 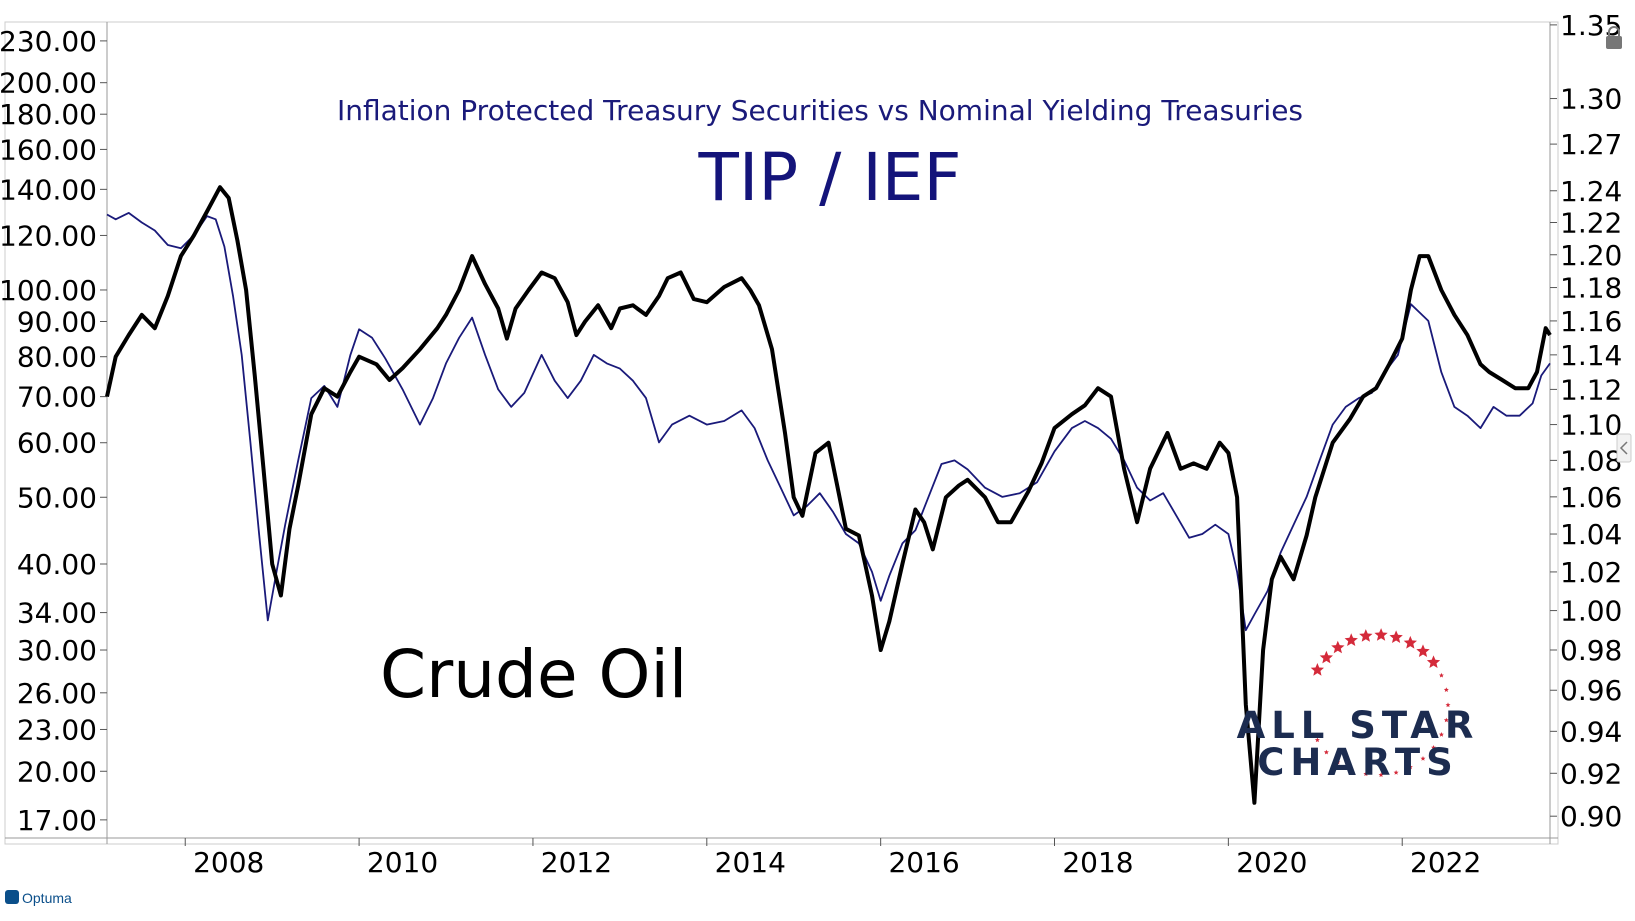 What do you see at coordinates (228, 862) in the screenshot?
I see `x-tick-label: 2008` at bounding box center [228, 862].